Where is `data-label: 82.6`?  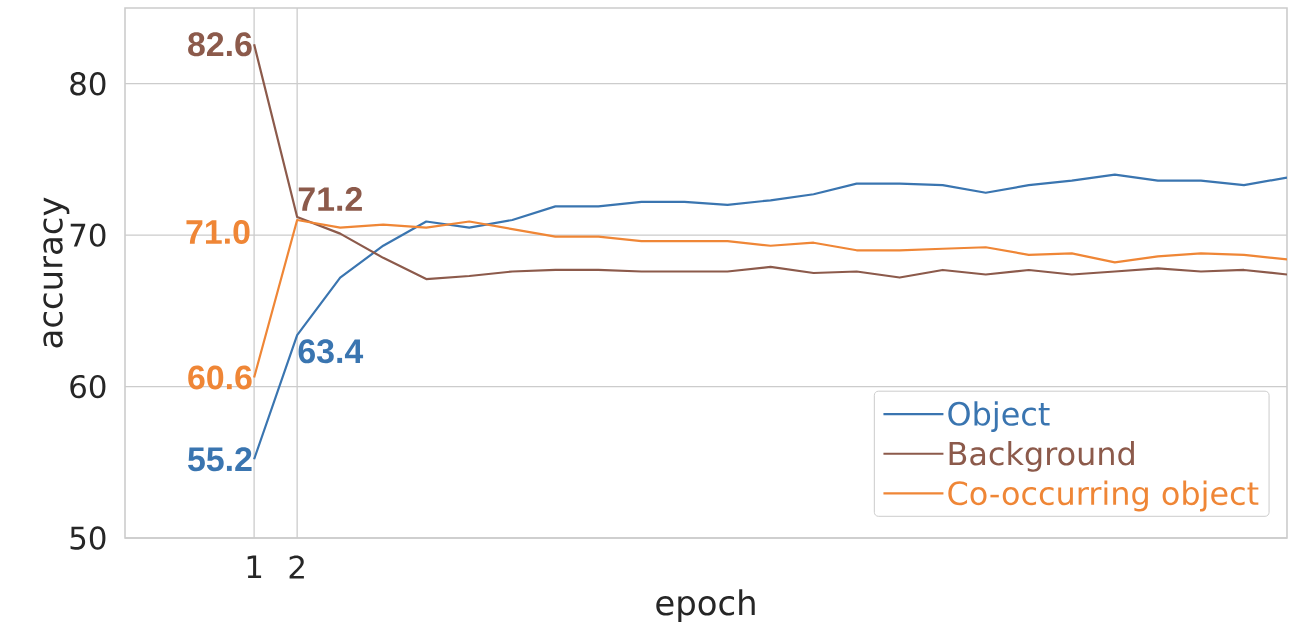 data-label: 82.6 is located at coordinates (220, 44).